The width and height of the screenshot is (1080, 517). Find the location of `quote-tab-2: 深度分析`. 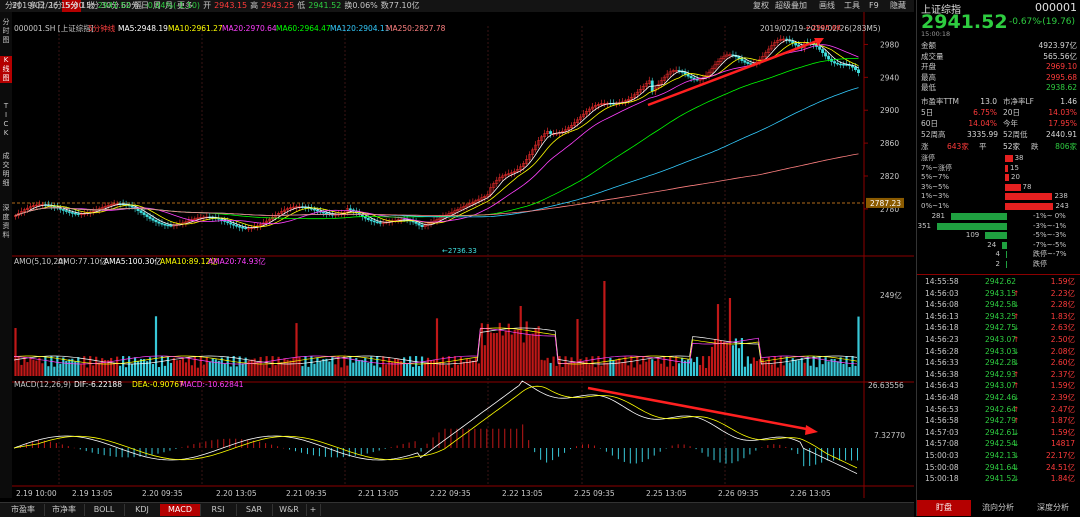

quote-tab-2: 深度分析 is located at coordinates (1053, 507).